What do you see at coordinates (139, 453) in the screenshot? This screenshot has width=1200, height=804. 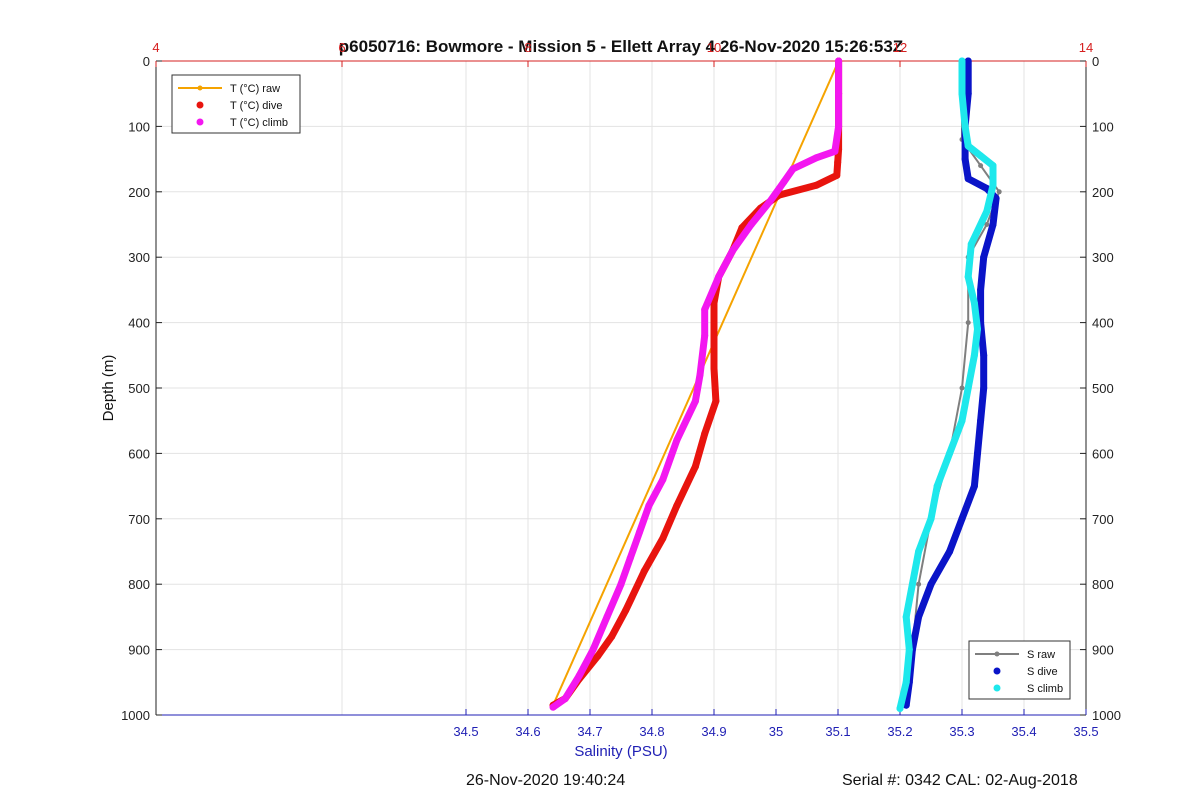 I see `y-tick-label-left: 600` at bounding box center [139, 453].